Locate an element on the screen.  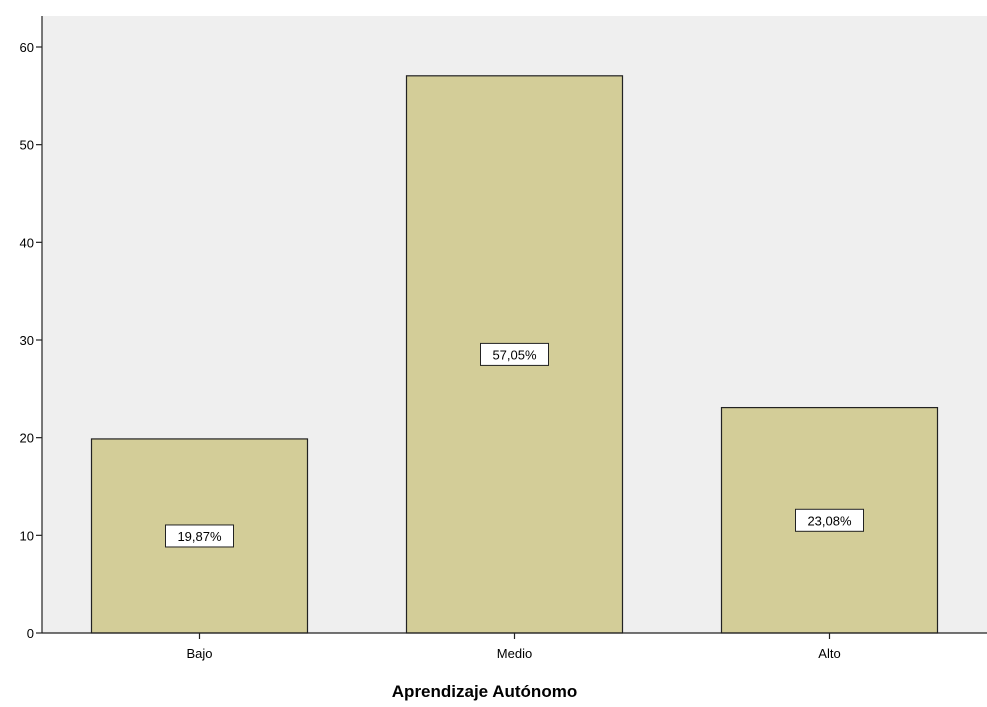
data-label: 23,08% is located at coordinates (829, 520).